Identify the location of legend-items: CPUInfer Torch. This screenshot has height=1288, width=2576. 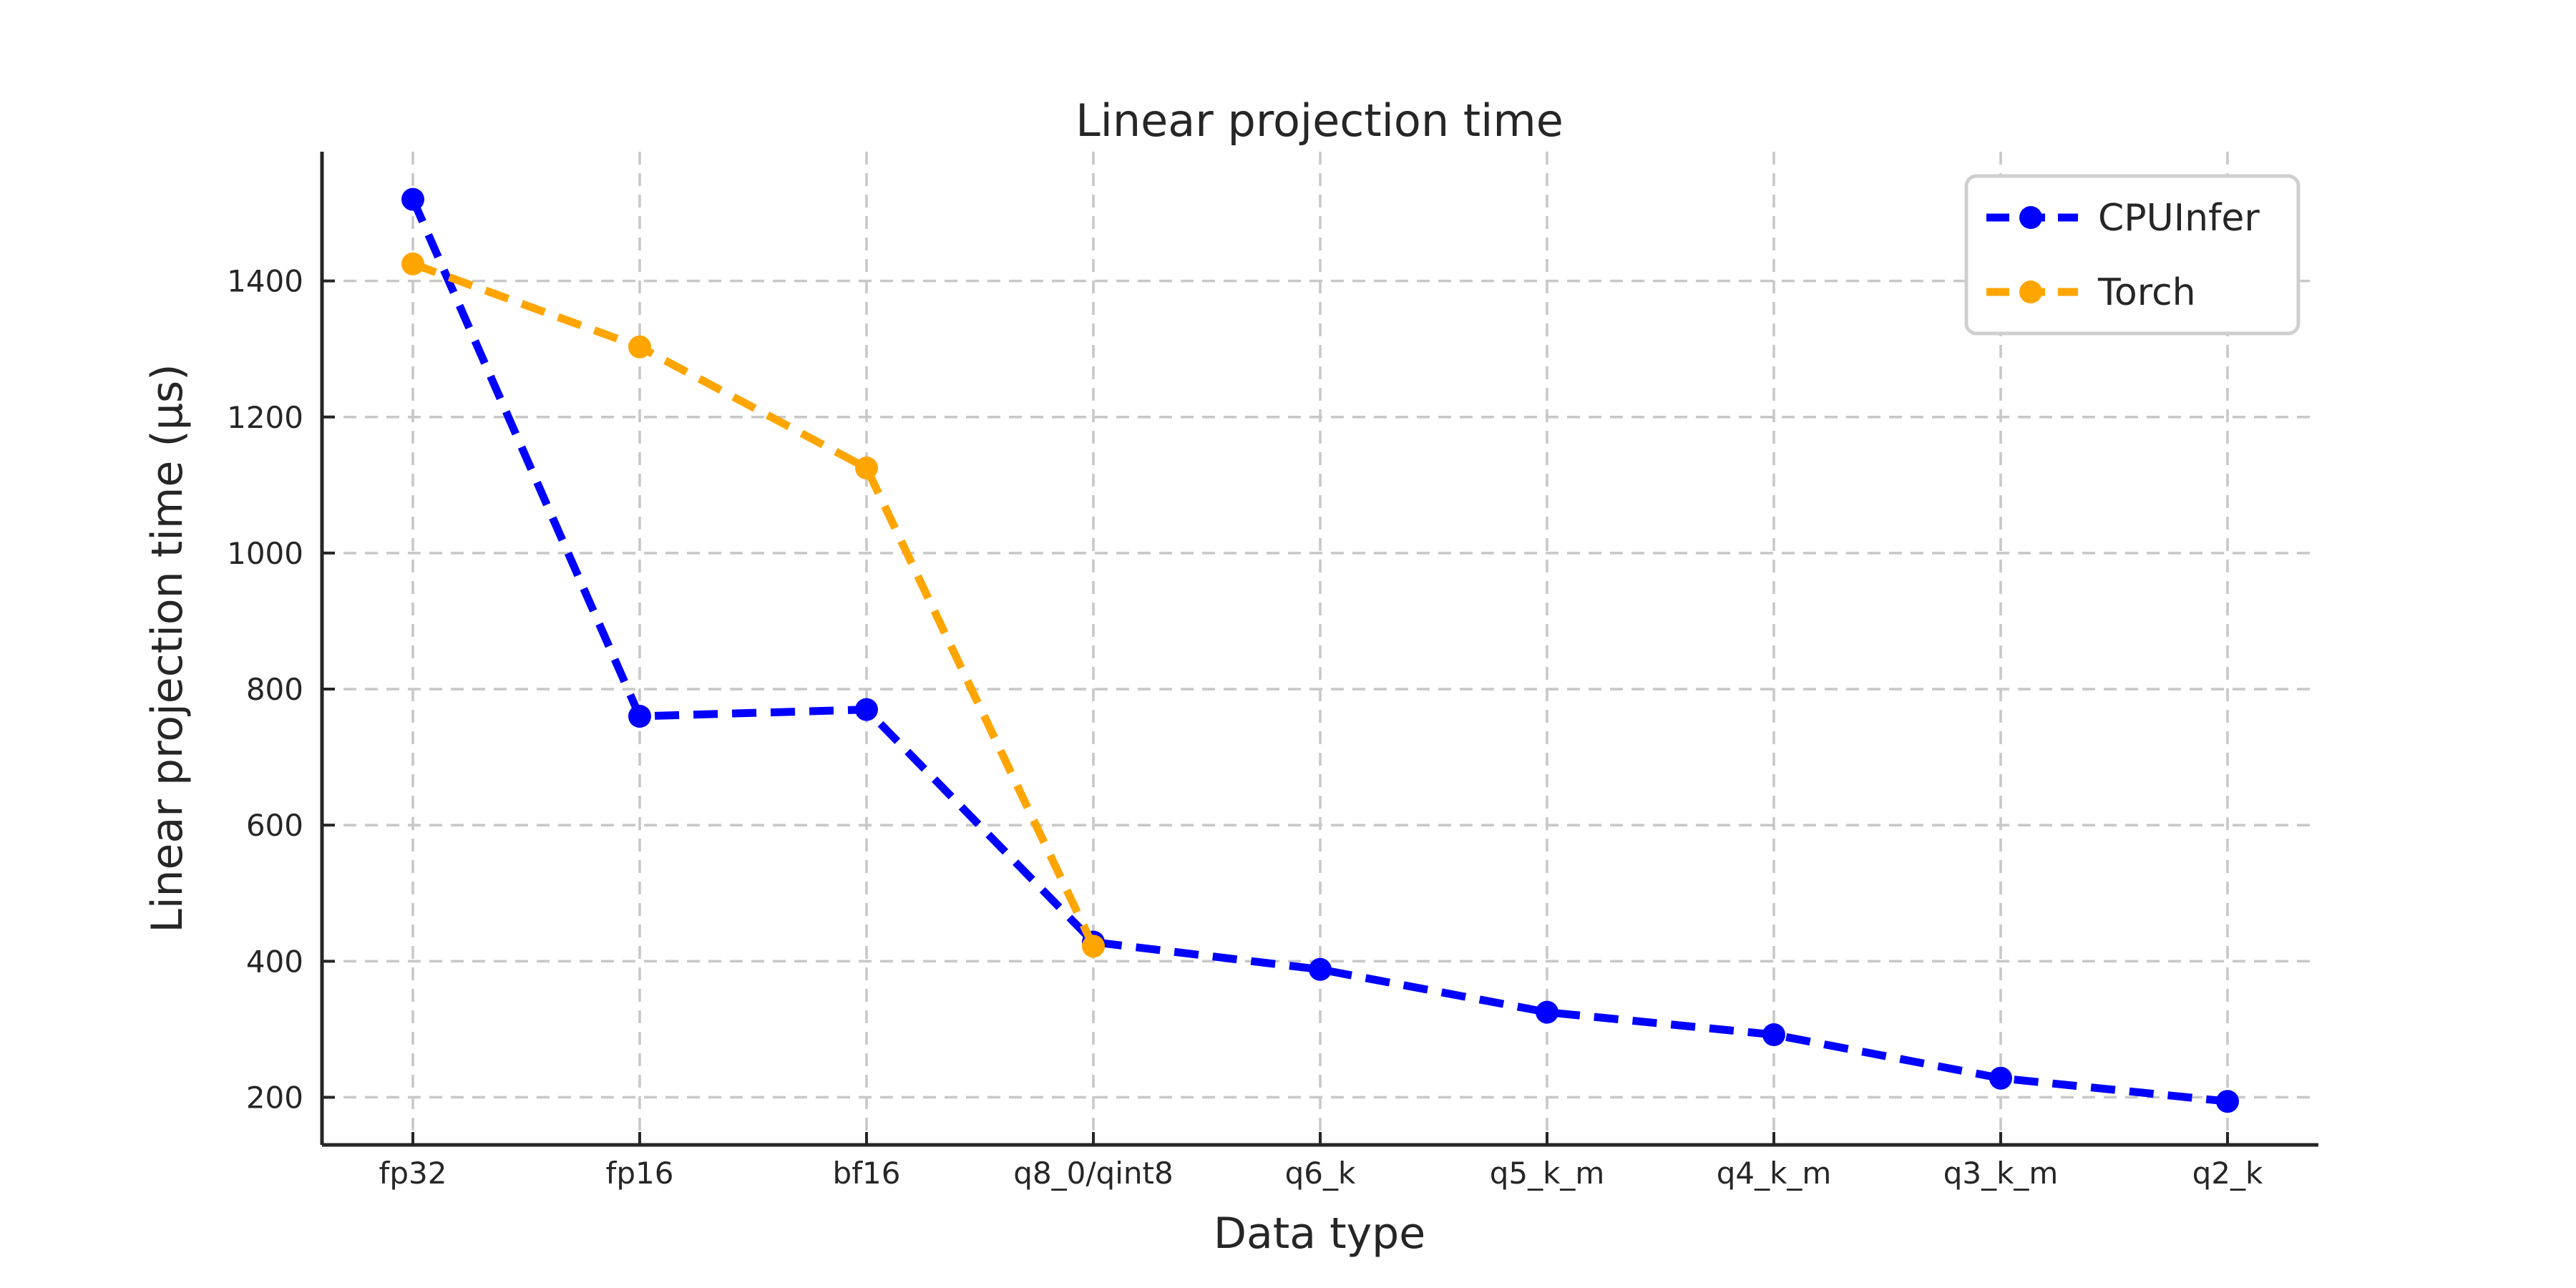
(2123, 255).